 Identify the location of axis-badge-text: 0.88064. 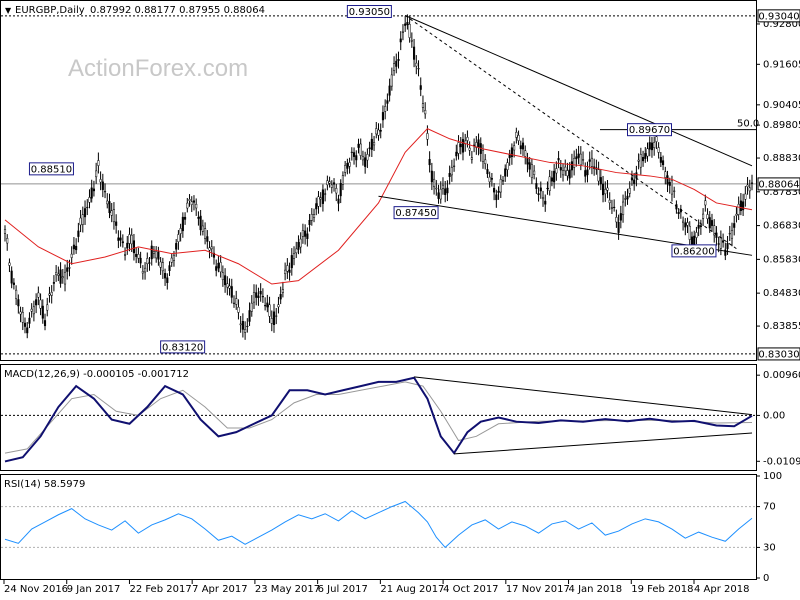
(778, 184).